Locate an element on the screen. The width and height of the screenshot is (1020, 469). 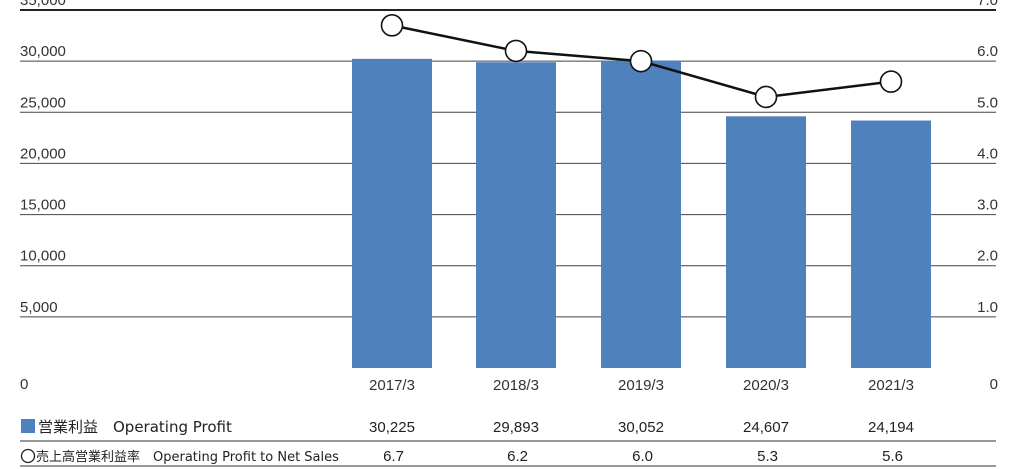
right-axis-tick-label: 5.0 is located at coordinates (987, 102).